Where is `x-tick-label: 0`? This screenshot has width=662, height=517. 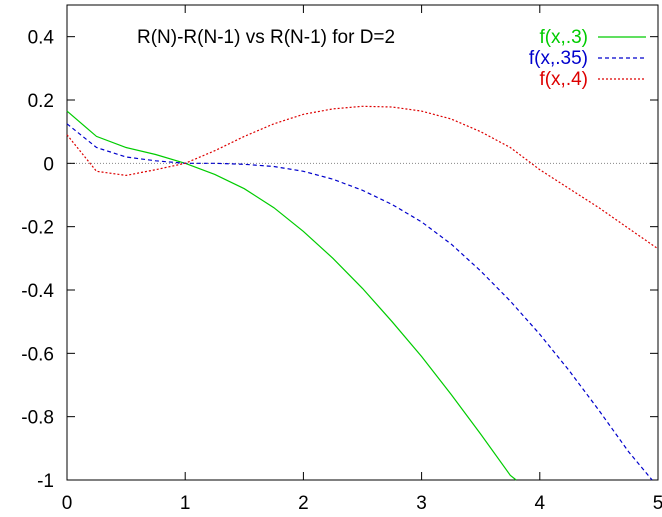
x-tick-label: 0 is located at coordinates (67, 503).